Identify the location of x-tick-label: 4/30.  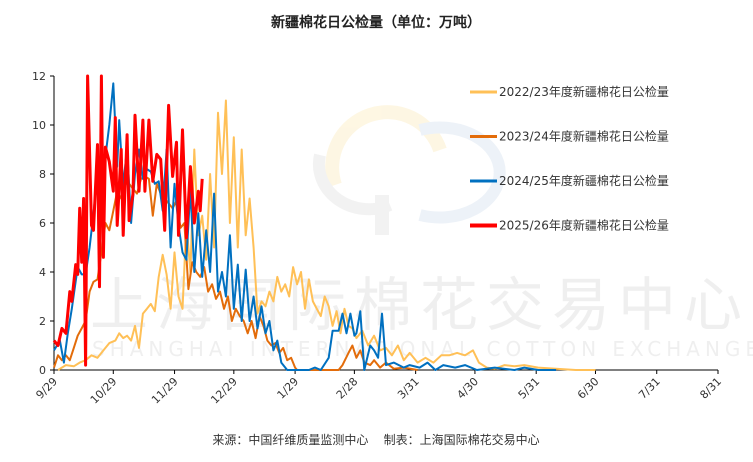
(467, 388).